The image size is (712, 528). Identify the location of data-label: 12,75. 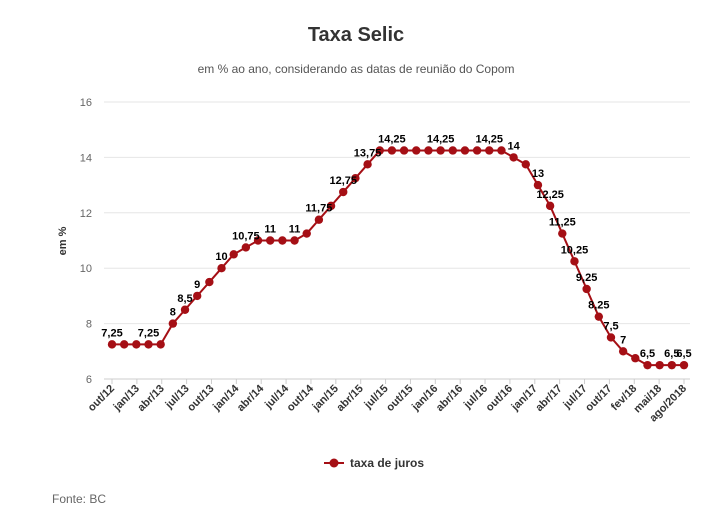
(343, 181).